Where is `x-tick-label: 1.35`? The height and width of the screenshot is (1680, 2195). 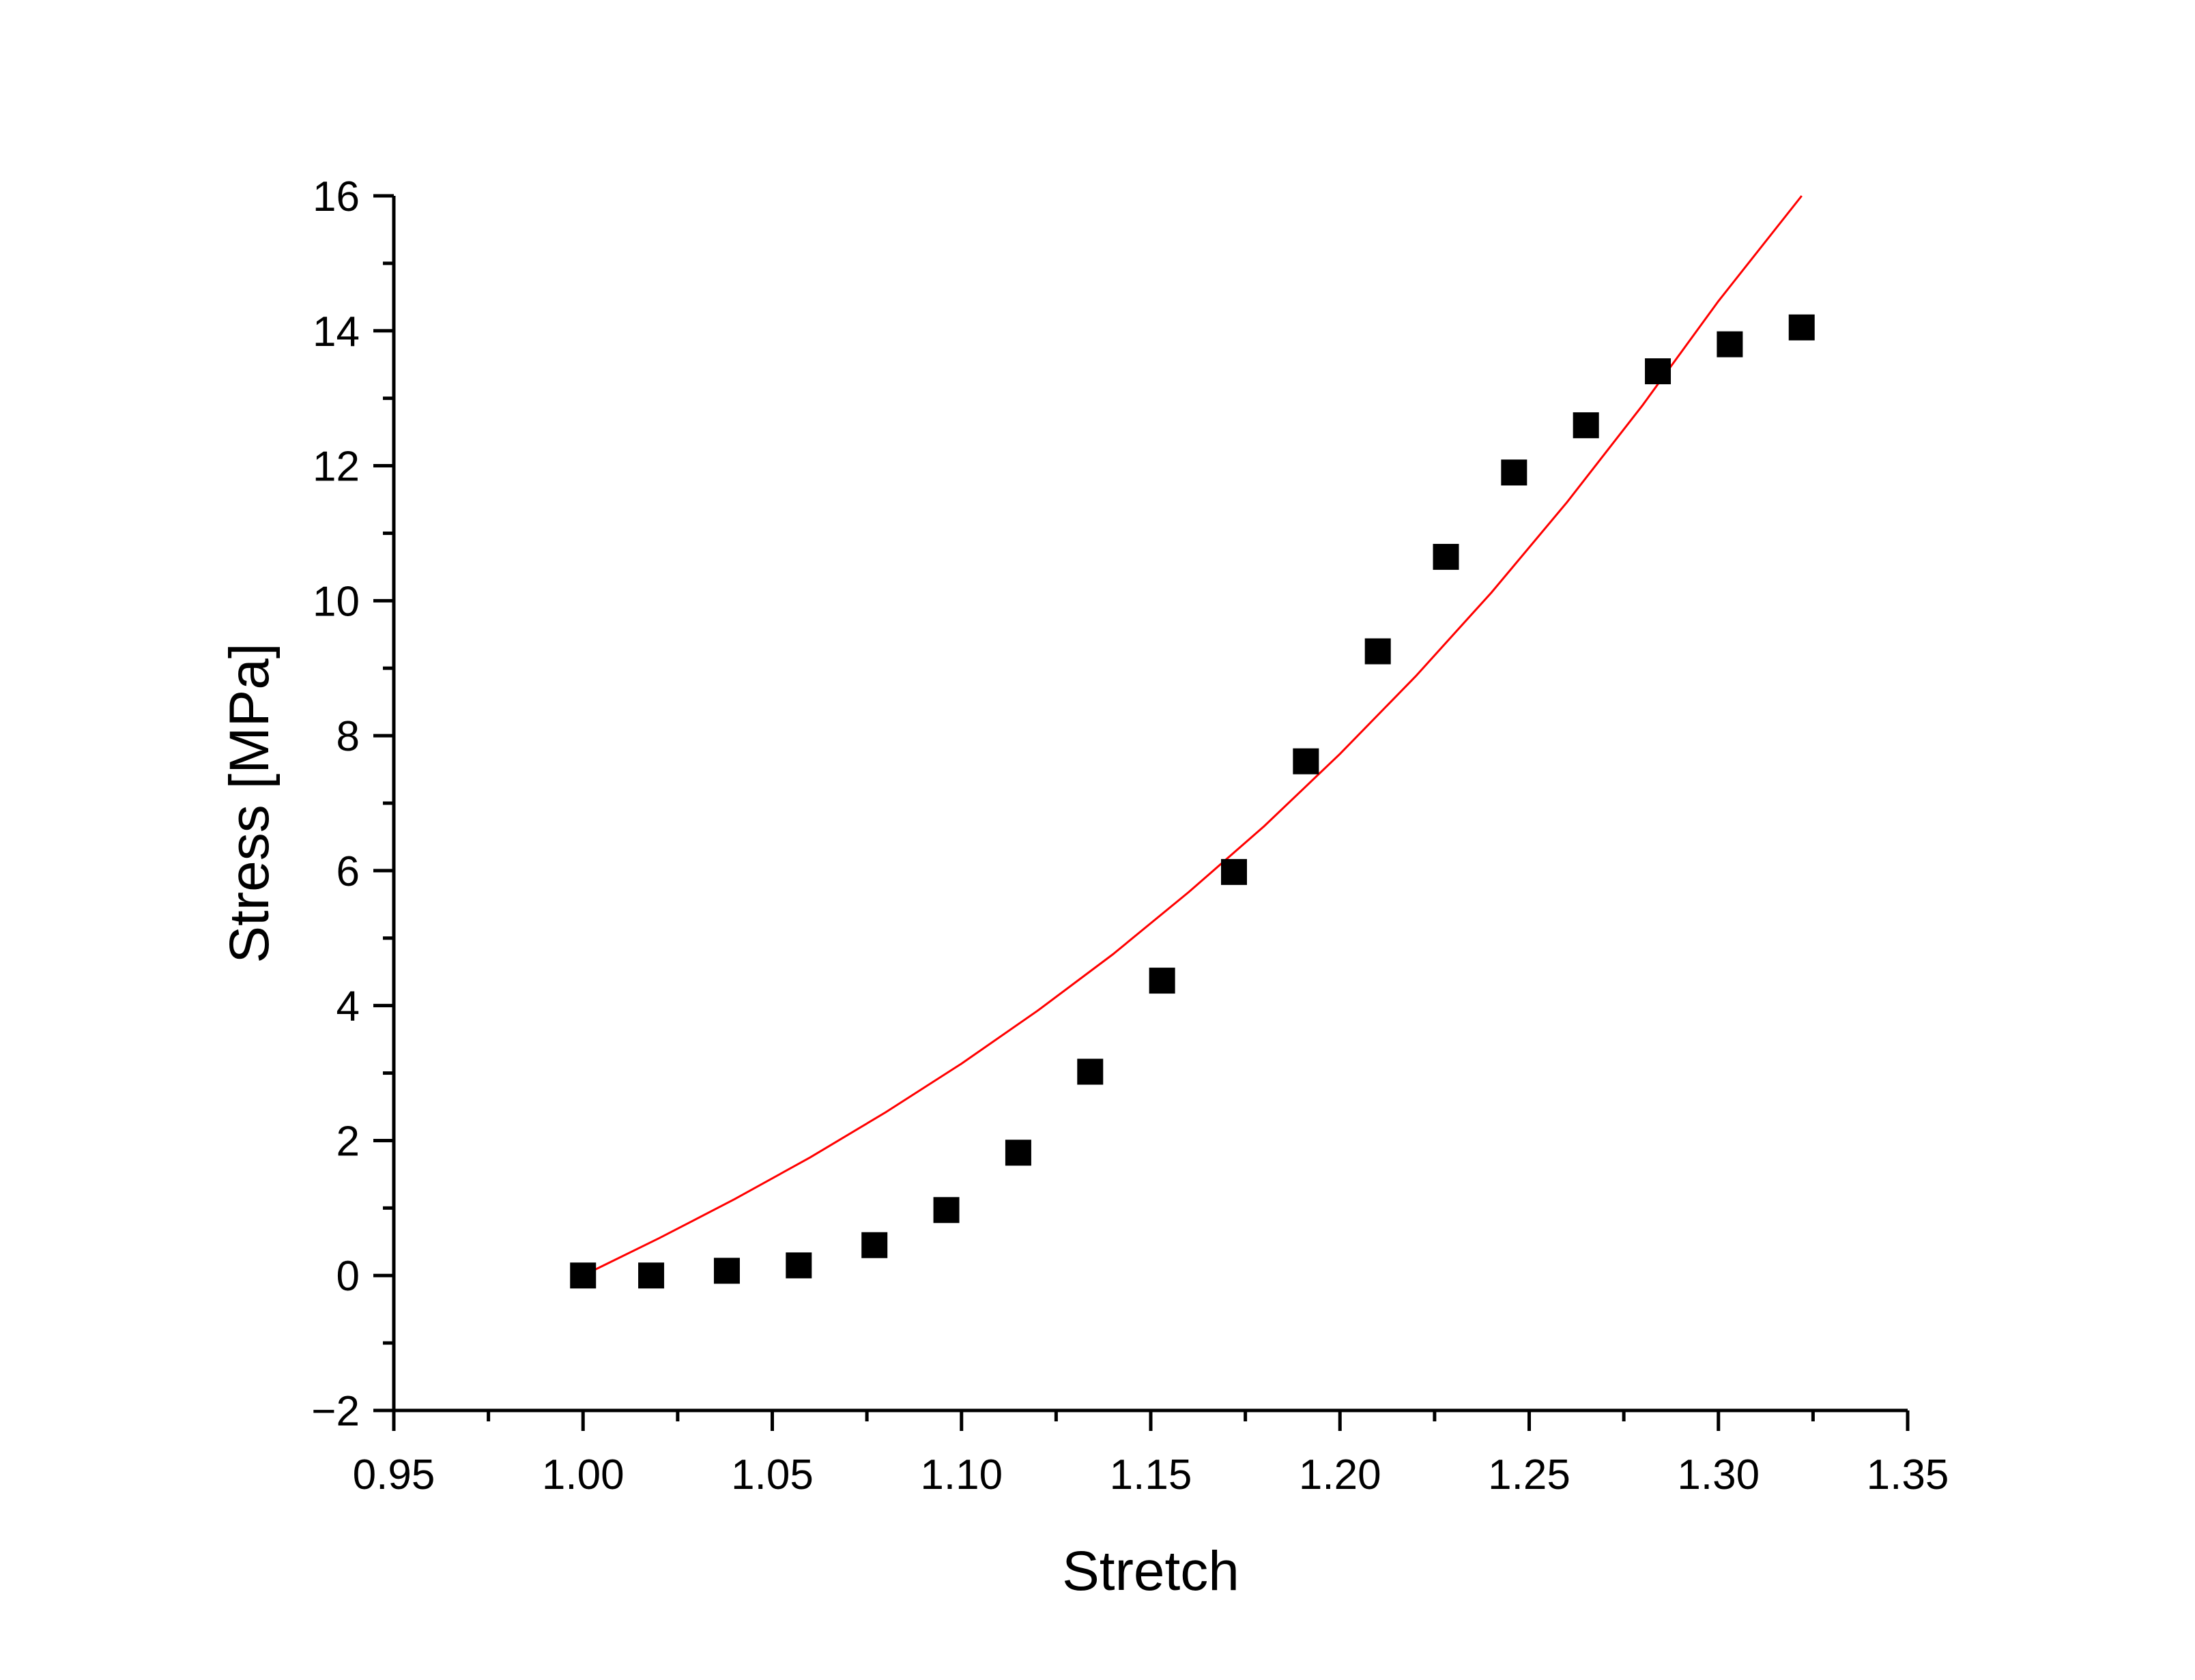 x-tick-label: 1.35 is located at coordinates (1908, 1474).